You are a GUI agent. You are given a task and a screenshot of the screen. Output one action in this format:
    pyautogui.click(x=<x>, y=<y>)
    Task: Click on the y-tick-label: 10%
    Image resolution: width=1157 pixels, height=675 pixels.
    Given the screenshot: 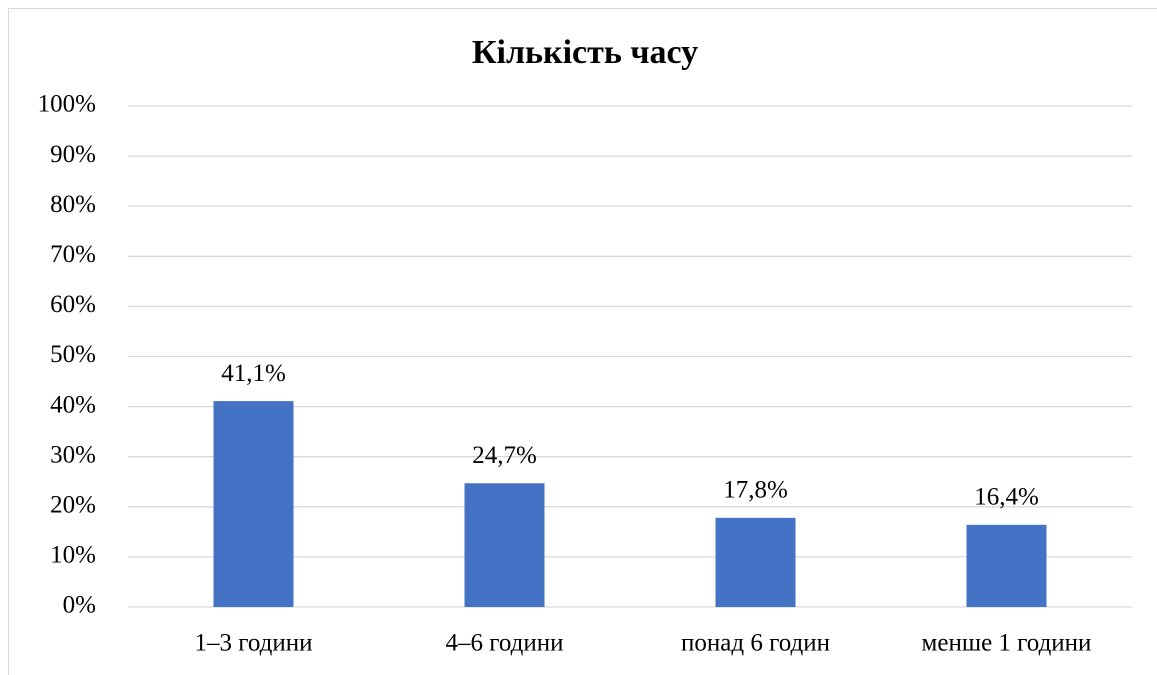 What is the action you would take?
    pyautogui.click(x=73, y=555)
    